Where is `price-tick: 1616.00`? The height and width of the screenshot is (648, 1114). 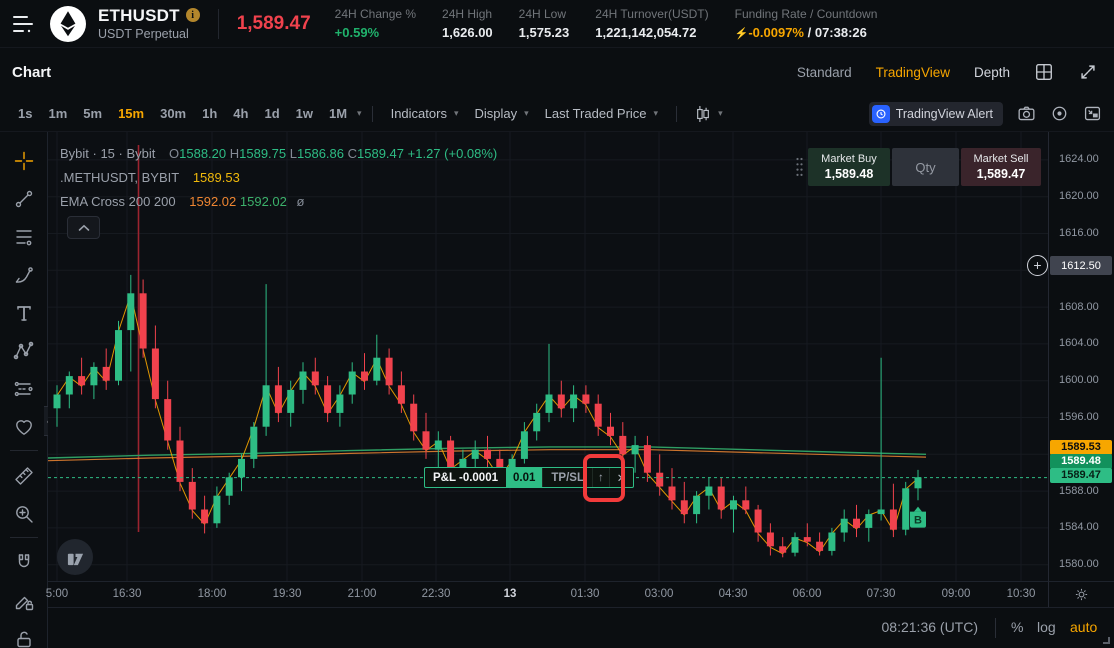 price-tick: 1616.00 is located at coordinates (1079, 233).